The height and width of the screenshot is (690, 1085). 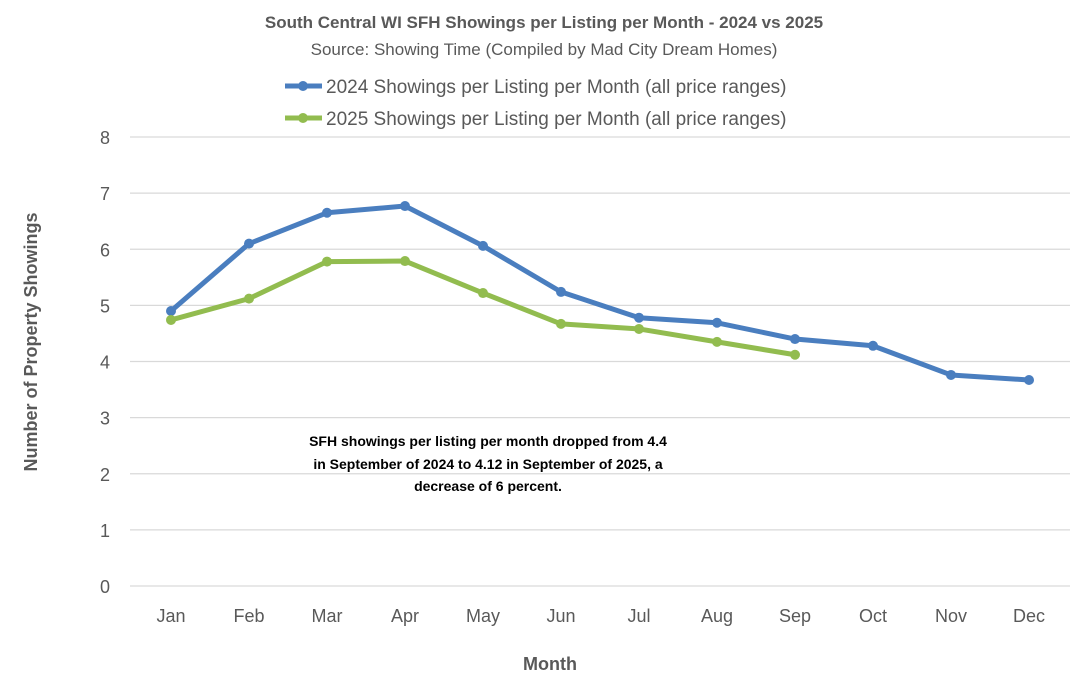 What do you see at coordinates (717, 616) in the screenshot?
I see `x-tick-label: Aug` at bounding box center [717, 616].